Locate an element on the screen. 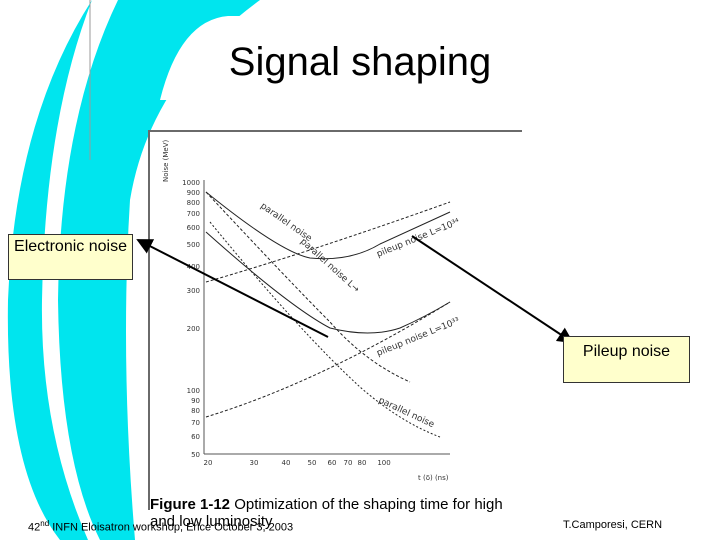  y-tick-label: 300 is located at coordinates (193, 291).